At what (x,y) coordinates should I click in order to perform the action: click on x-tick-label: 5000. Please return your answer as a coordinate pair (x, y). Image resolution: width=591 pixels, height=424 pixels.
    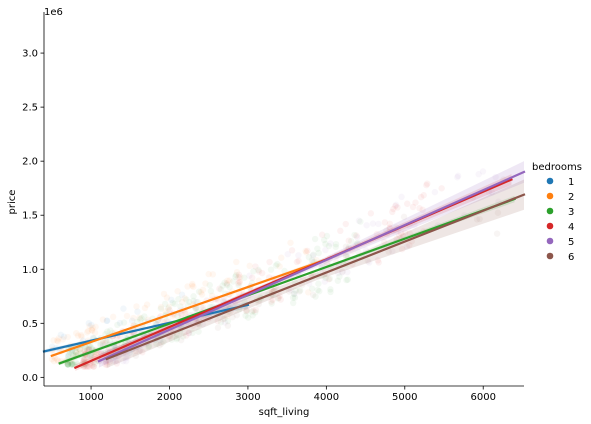
    Looking at the image, I should click on (404, 397).